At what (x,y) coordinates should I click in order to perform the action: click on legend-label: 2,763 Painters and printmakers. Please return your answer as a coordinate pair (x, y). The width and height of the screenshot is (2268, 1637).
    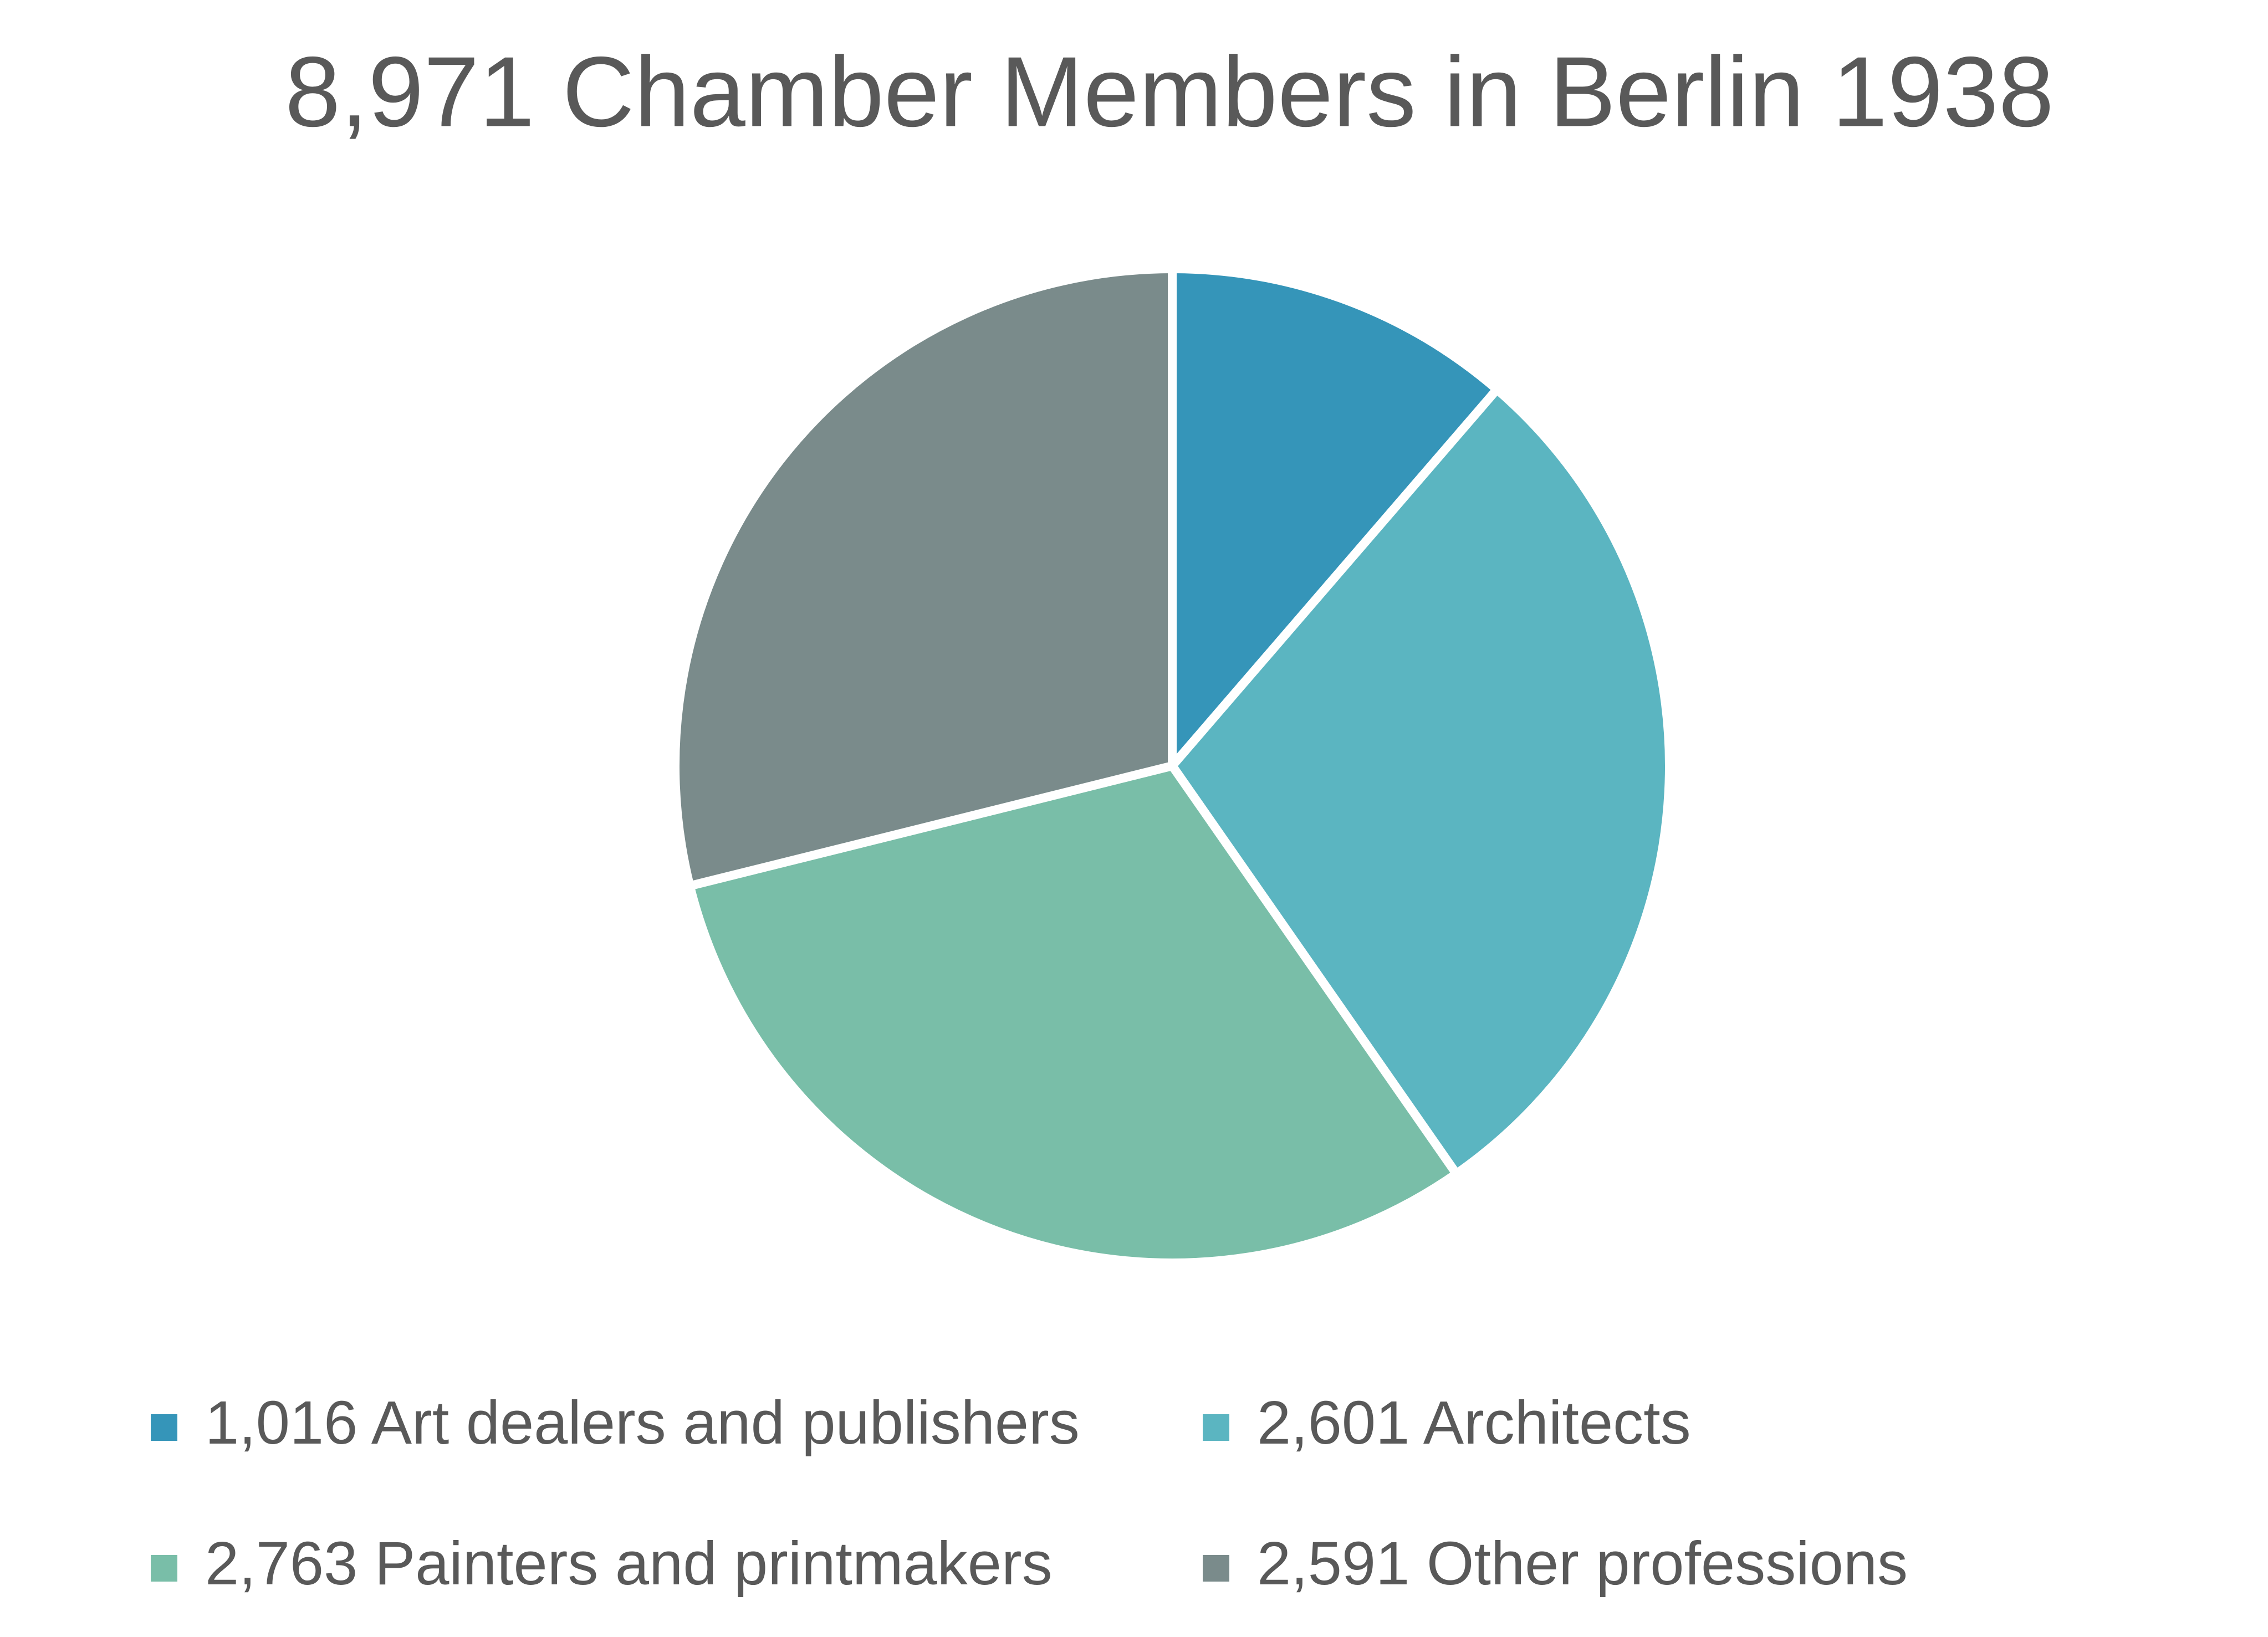
    Looking at the image, I should click on (629, 1564).